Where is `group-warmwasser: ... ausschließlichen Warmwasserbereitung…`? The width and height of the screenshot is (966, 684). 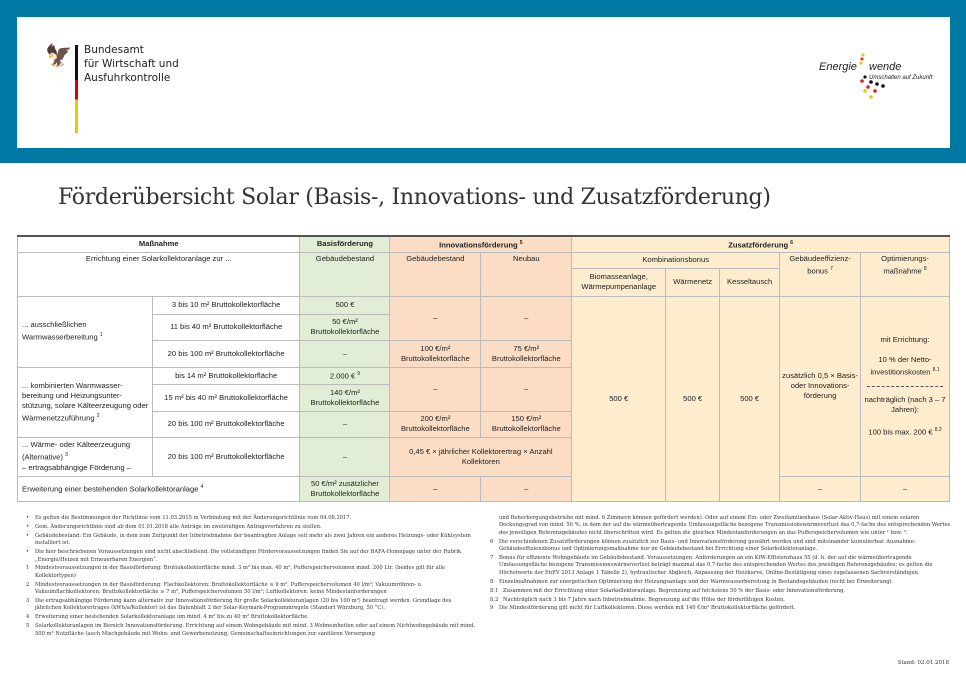 group-warmwasser: ... ausschließlichen Warmwasserbereitung… is located at coordinates (85, 331).